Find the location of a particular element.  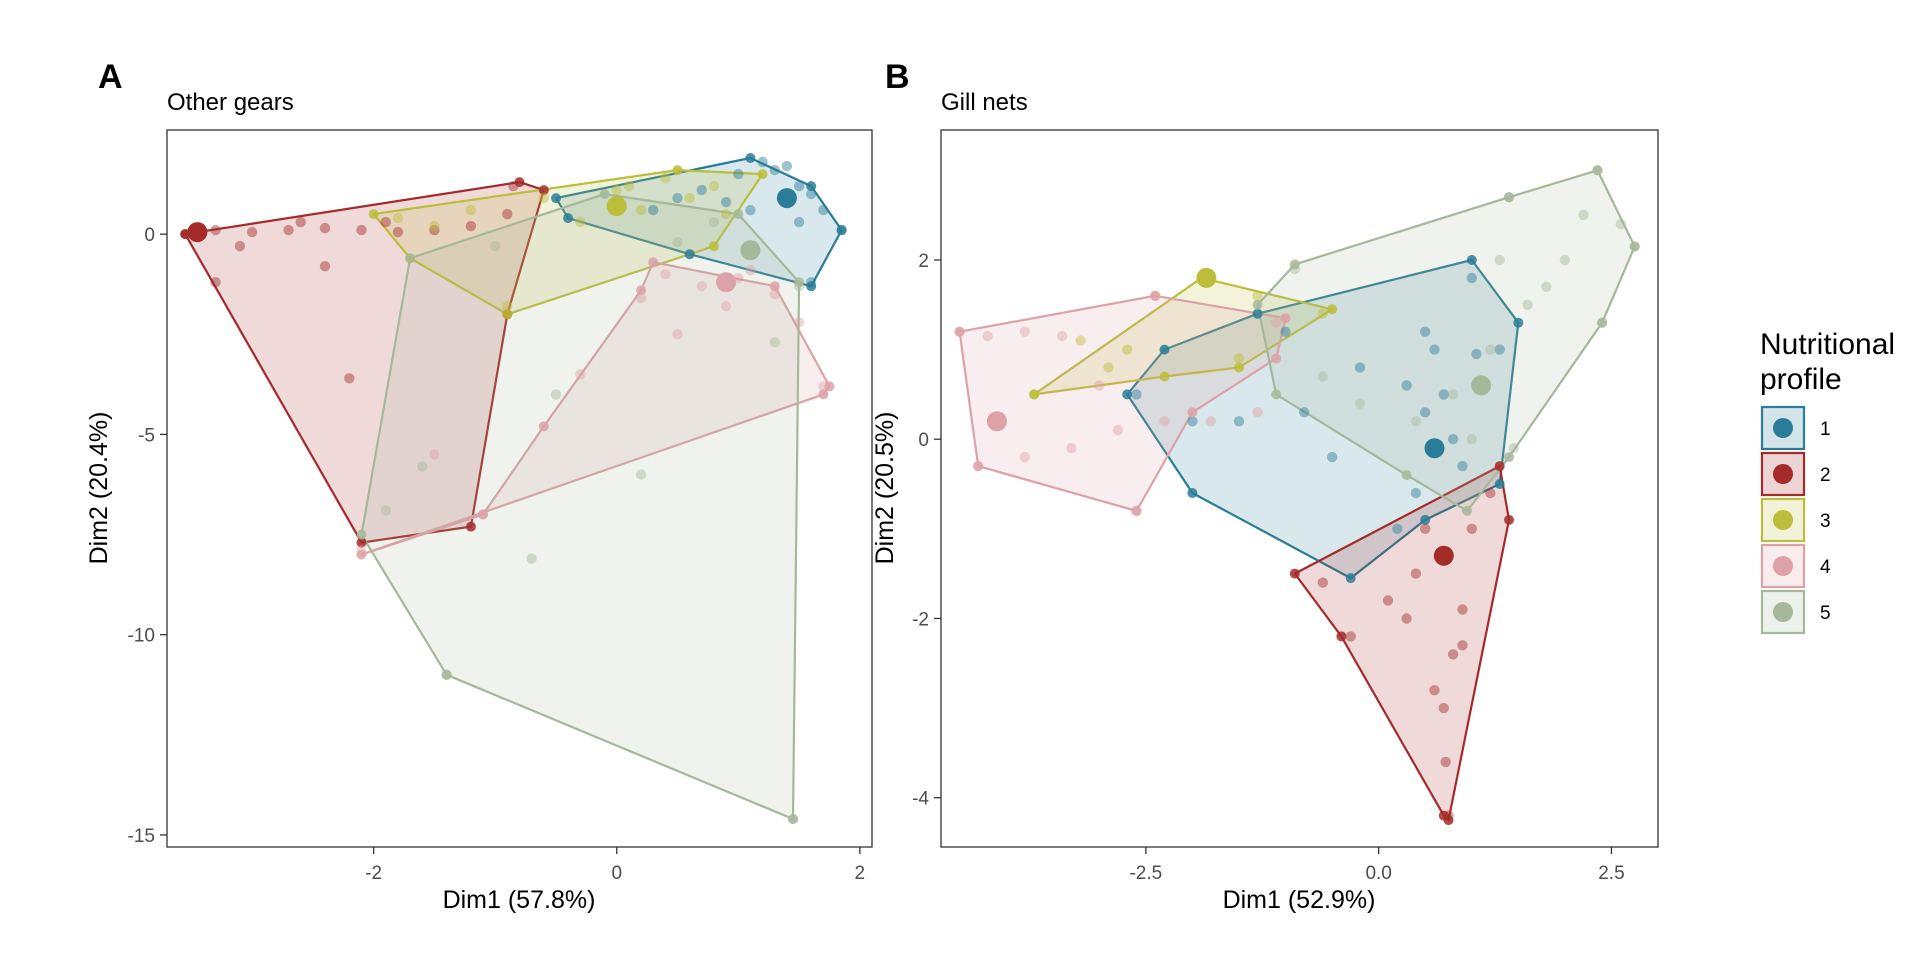

y-tick-label: -2 is located at coordinates (920, 619).